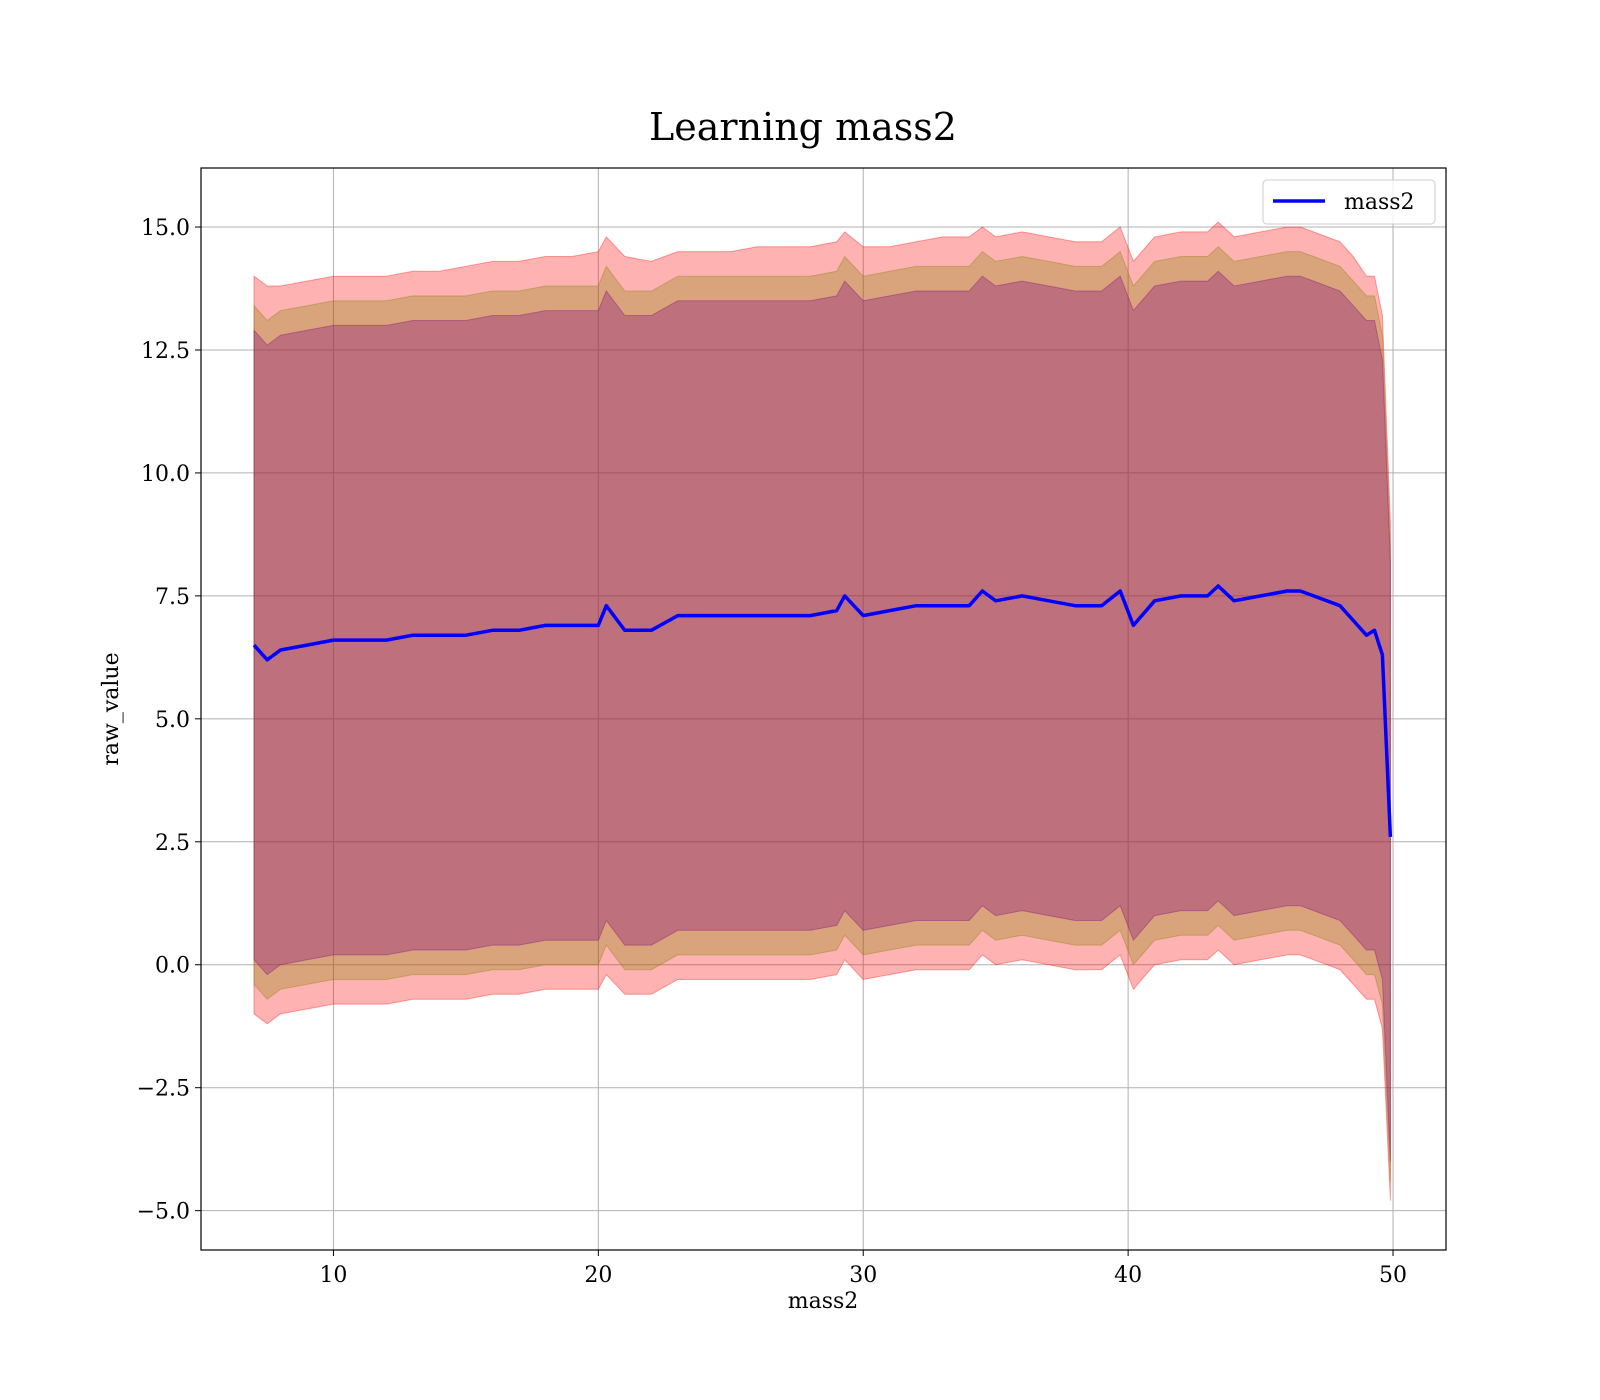 This screenshot has height=1400, width=1600. I want to click on series-lines, so click(822, 710).